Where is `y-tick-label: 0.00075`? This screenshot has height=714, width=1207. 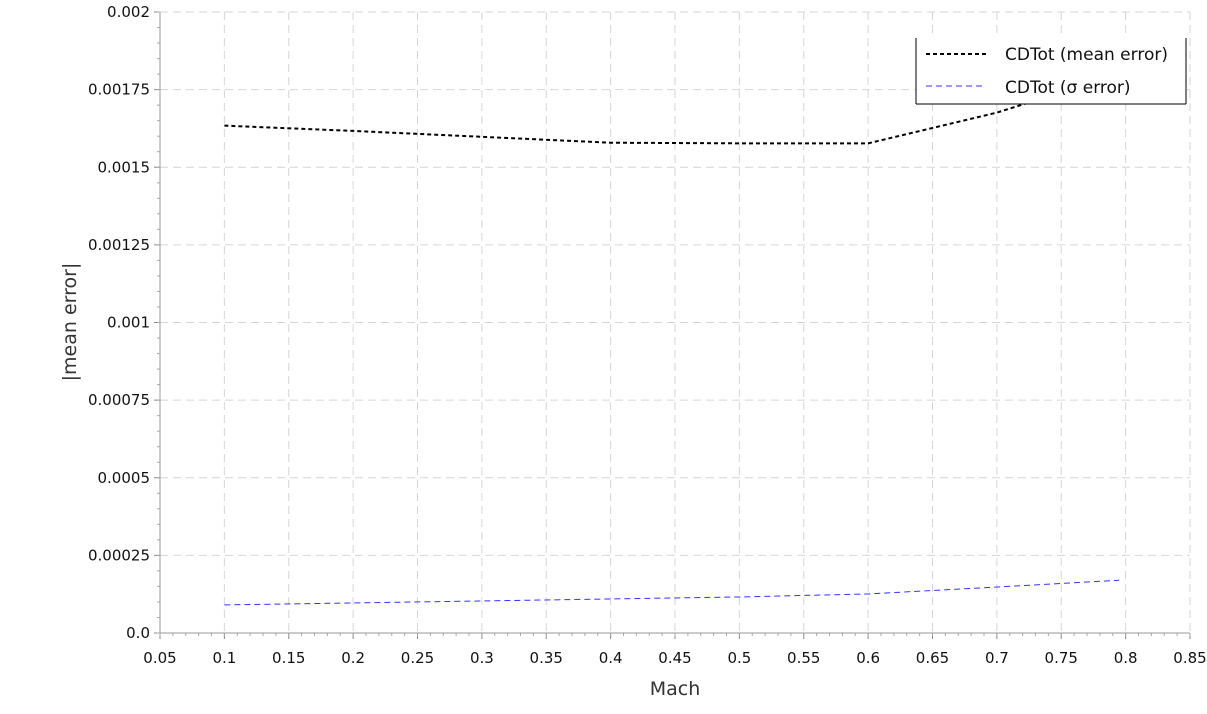 y-tick-label: 0.00075 is located at coordinates (119, 400).